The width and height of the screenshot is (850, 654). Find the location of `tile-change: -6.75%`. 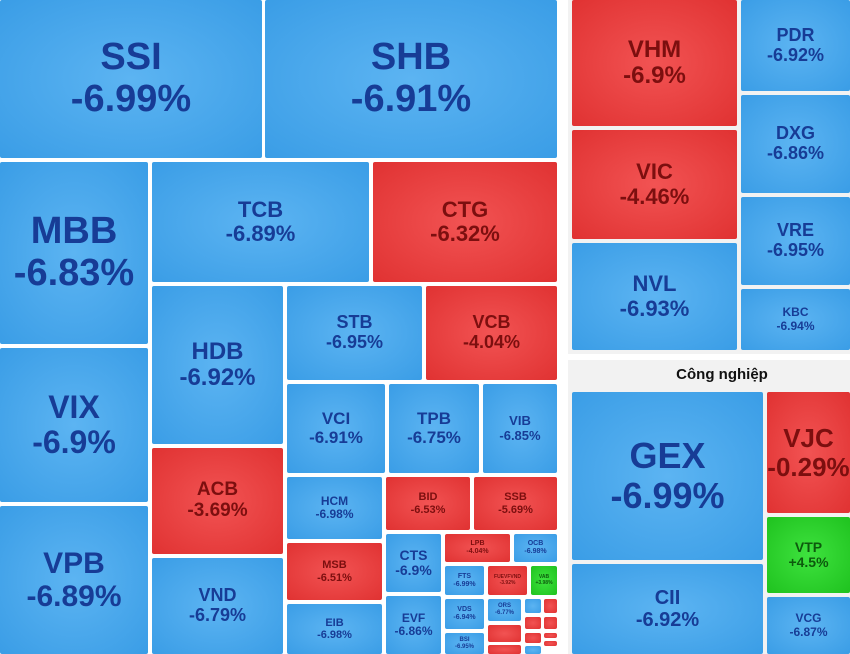

tile-change: -6.75% is located at coordinates (434, 437).